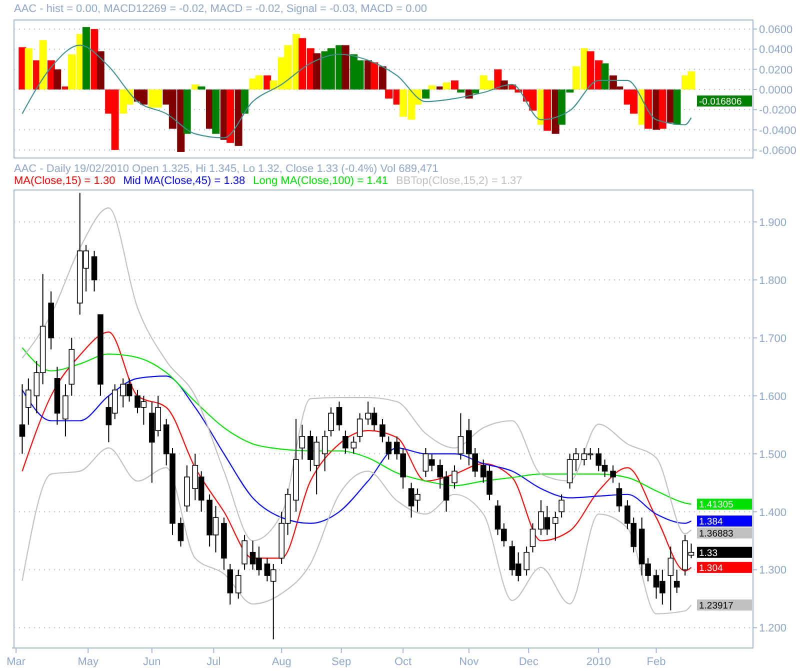 This screenshot has width=800, height=671. Describe the element at coordinates (776, 70) in the screenshot. I see `y-tick-label: 0.0200` at that location.